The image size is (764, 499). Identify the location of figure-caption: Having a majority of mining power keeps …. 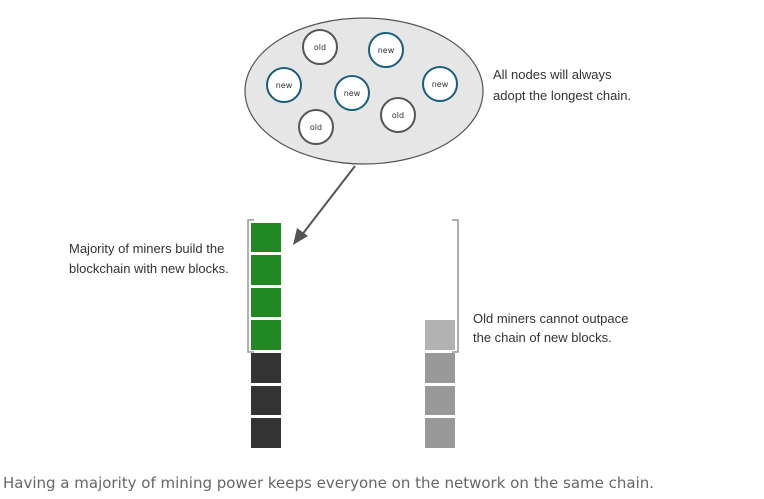
(329, 483).